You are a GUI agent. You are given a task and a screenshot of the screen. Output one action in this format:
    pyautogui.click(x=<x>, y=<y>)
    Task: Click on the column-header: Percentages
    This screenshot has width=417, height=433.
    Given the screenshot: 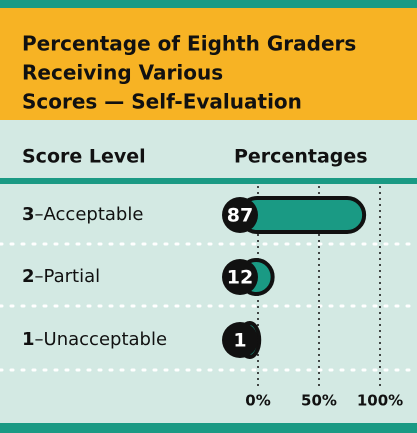 What is the action you would take?
    pyautogui.click(x=301, y=157)
    